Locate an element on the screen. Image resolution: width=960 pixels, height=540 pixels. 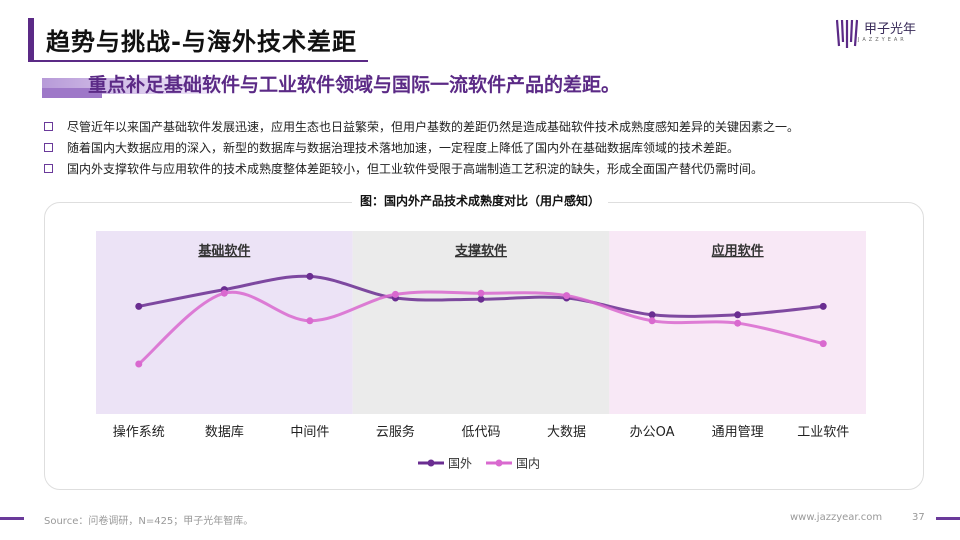
x-tick-label: 数据库 is located at coordinates (224, 432).